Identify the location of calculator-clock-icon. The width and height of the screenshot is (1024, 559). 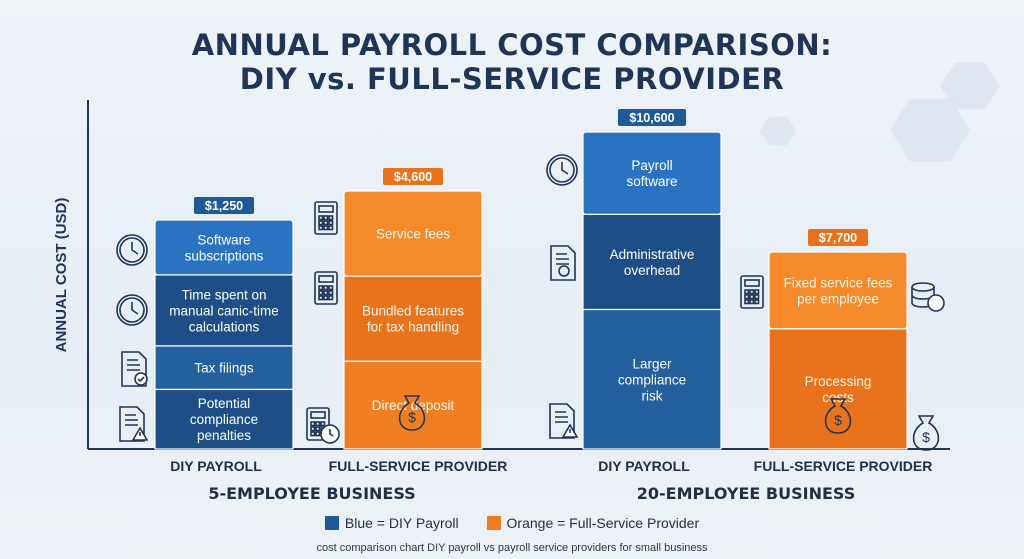
(323, 425).